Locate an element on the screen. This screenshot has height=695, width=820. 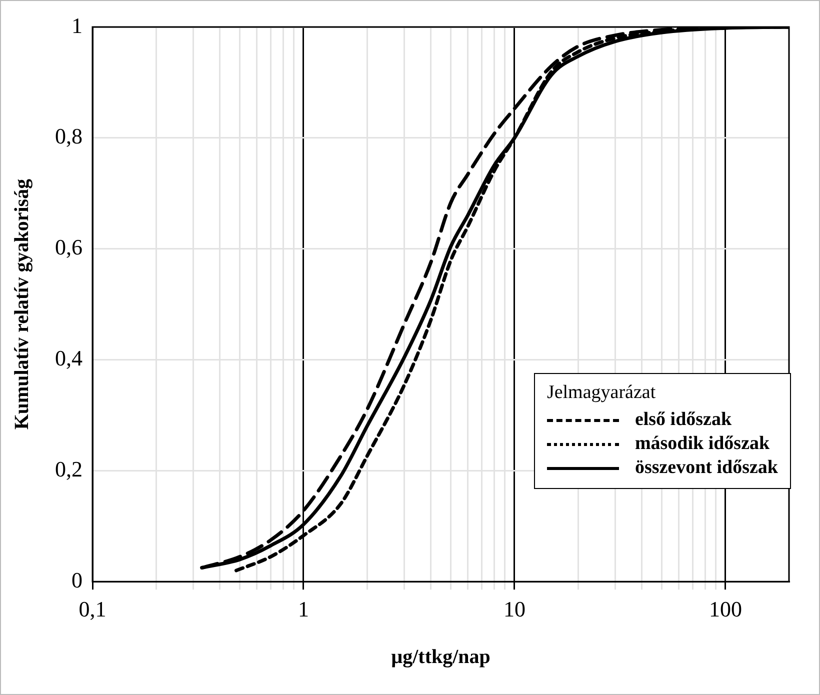
x-tick-label: 1 is located at coordinates (303, 609).